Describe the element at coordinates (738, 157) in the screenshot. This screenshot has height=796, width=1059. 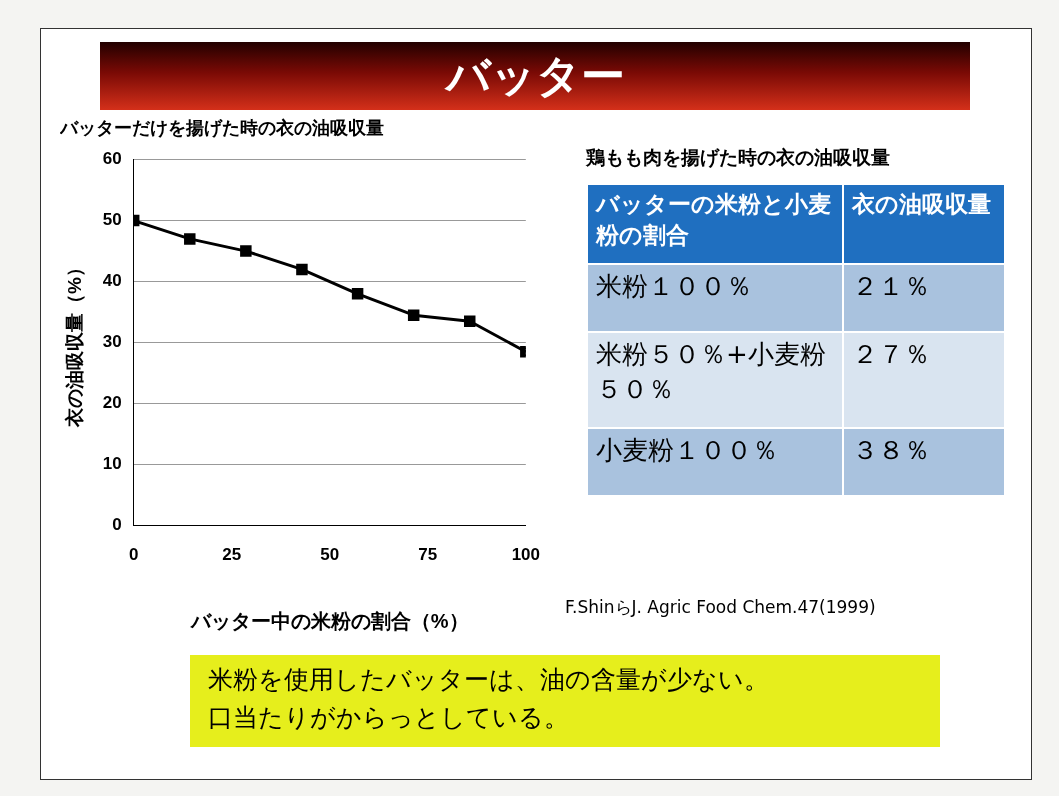
I see `text: 鶏もも肉を揚げた時の衣の油吸収量` at that location.